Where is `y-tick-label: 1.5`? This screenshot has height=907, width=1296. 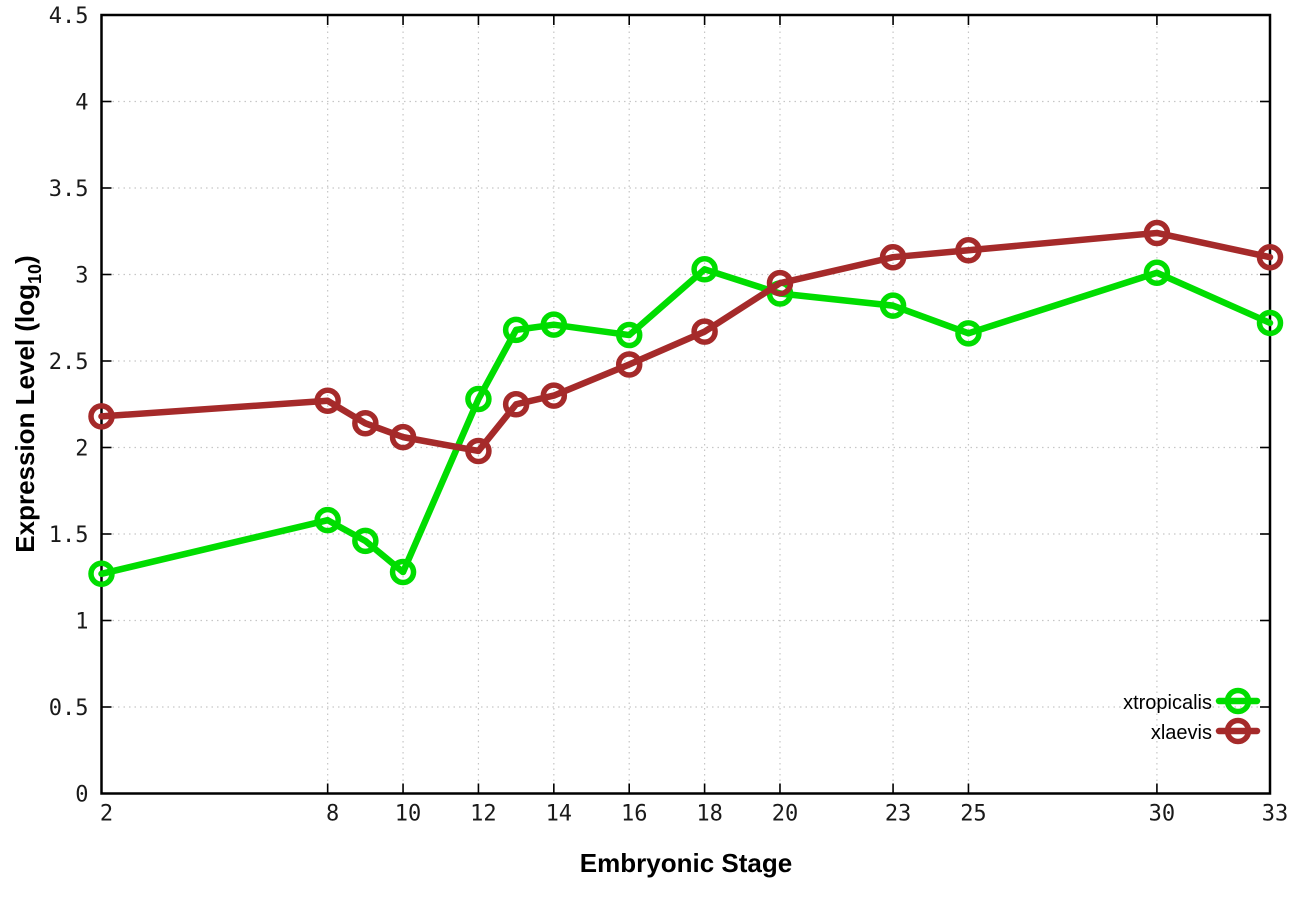
y-tick-label: 1.5 is located at coordinates (69, 535).